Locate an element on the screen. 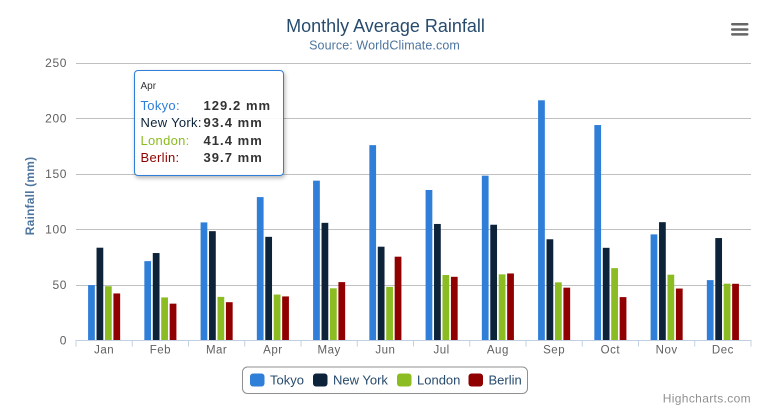 Image resolution: width=769 pixels, height=416 pixels. svg-text: 200 is located at coordinates (56, 119).